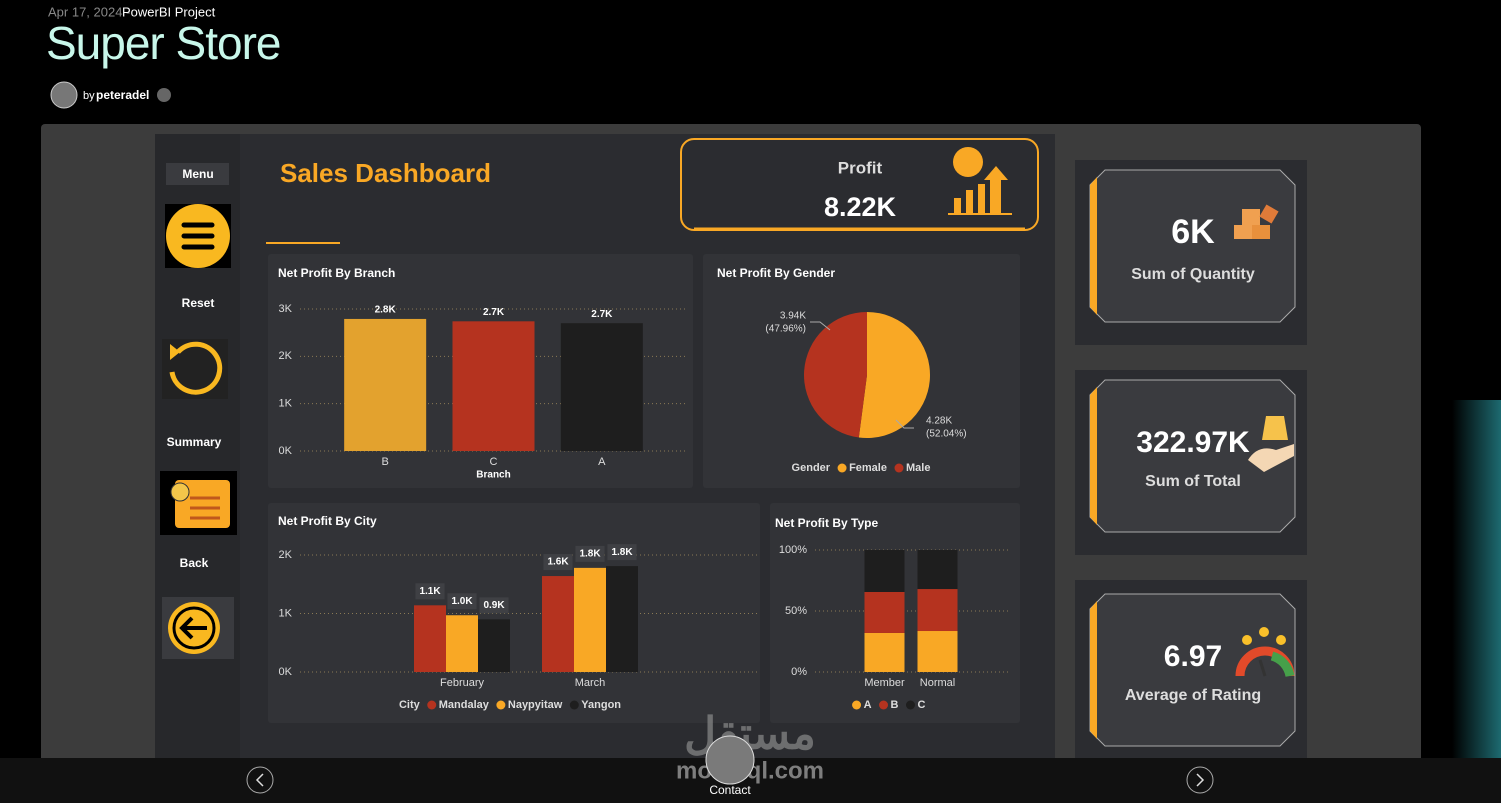 Image resolution: width=1501 pixels, height=803 pixels. What do you see at coordinates (1193, 695) in the screenshot?
I see `kpi-label: Average of Rating` at bounding box center [1193, 695].